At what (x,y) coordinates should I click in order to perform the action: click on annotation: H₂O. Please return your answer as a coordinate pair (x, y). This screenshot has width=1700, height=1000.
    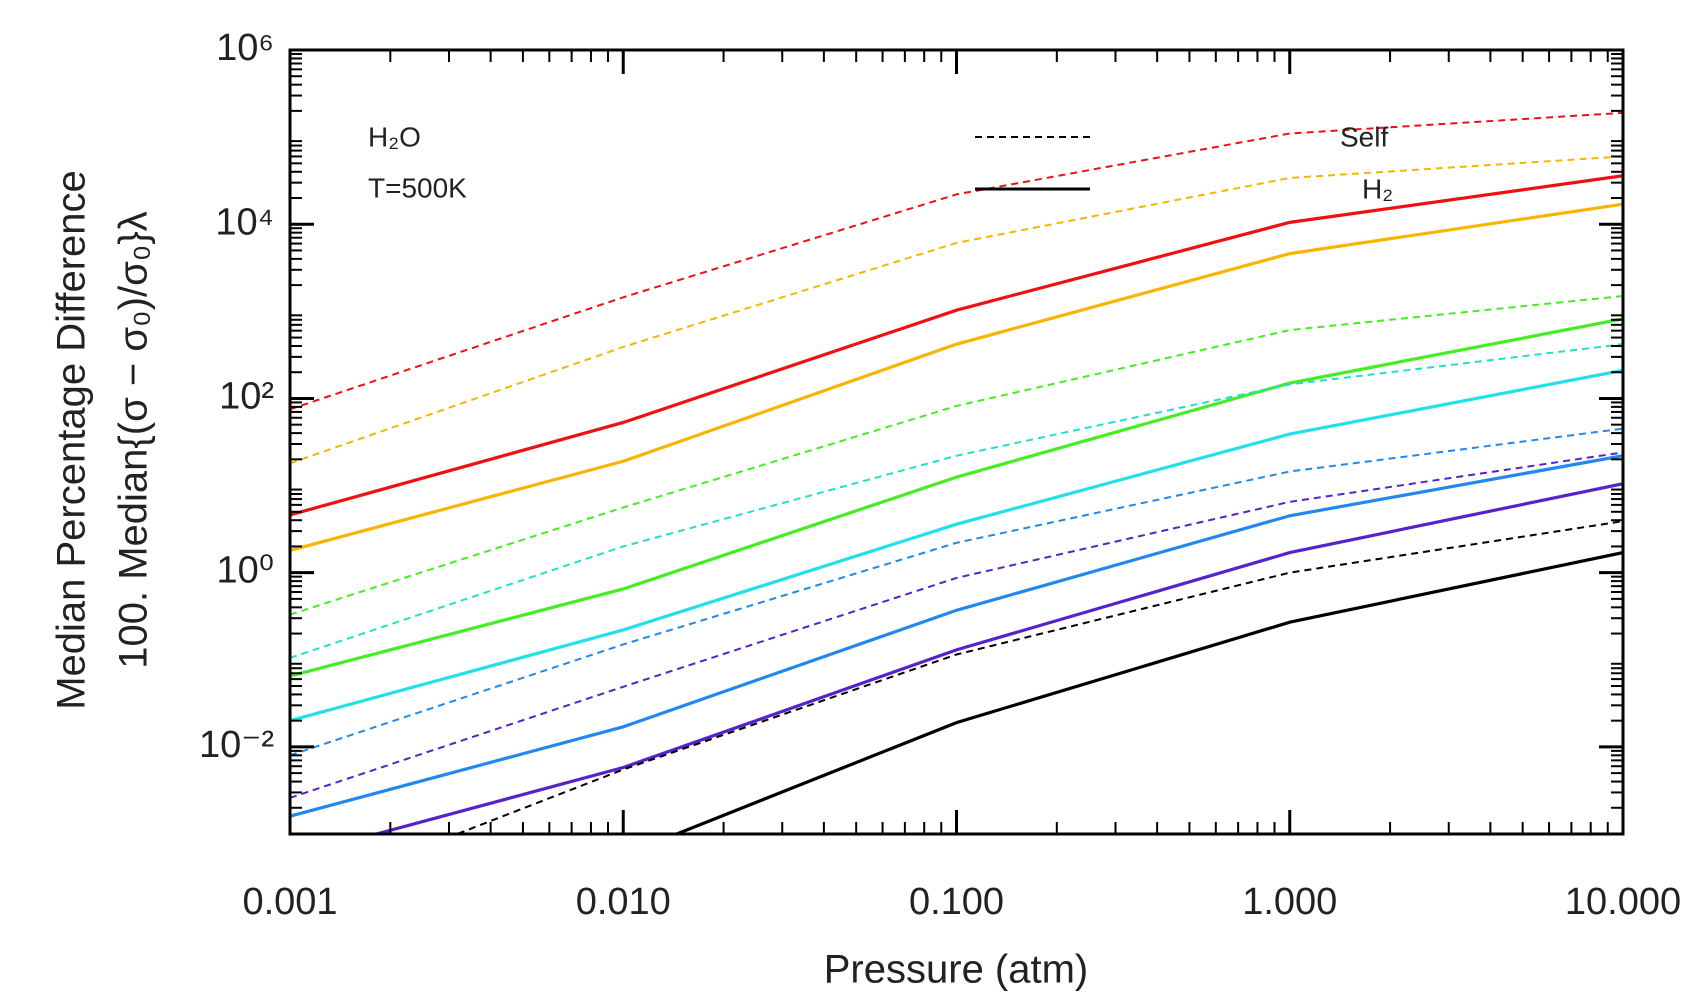
    Looking at the image, I should click on (394, 136).